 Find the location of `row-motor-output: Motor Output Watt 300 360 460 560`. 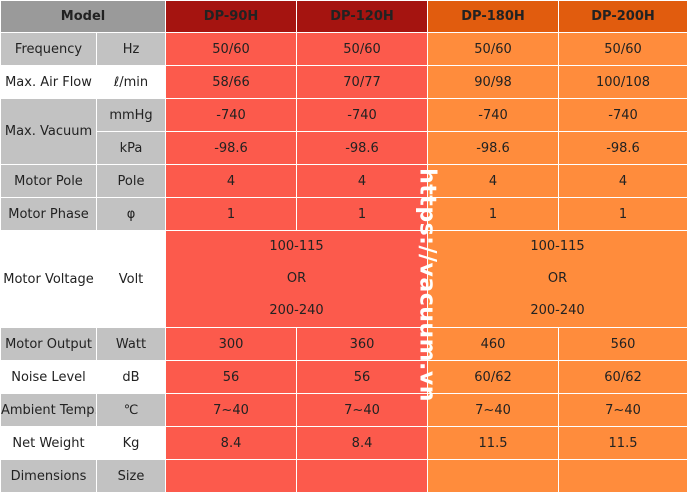

row-motor-output: Motor Output Watt 300 360 460 560 is located at coordinates (344, 344).